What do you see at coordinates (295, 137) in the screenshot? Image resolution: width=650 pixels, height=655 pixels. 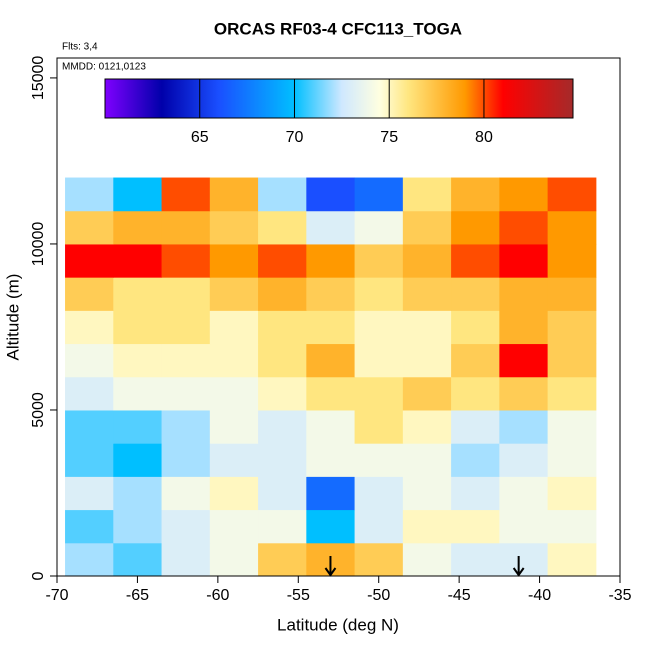 I see `colorbar-tick-label: 70` at bounding box center [295, 137].